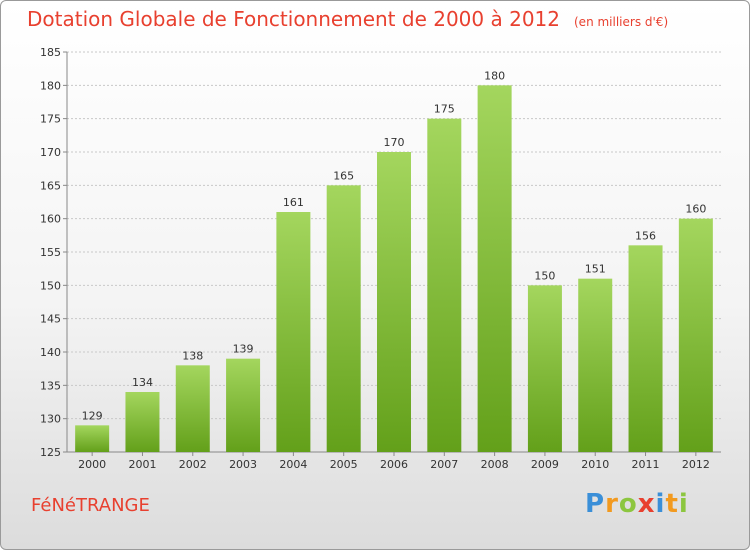  What do you see at coordinates (696, 464) in the screenshot?
I see `x-tick-label: 2012` at bounding box center [696, 464].